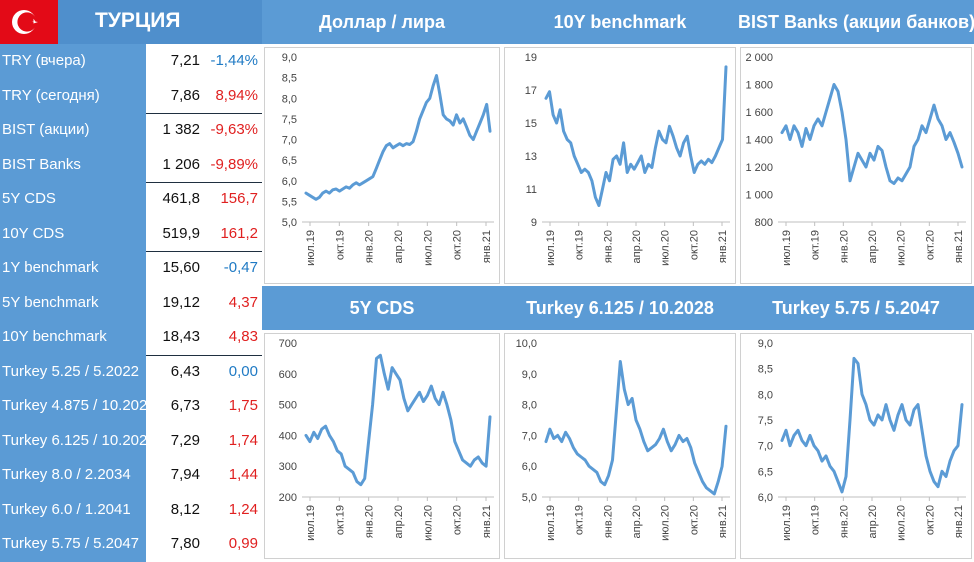 This screenshot has height=562, width=974. What do you see at coordinates (243, 440) in the screenshot?
I see `row-change: 1,74` at bounding box center [243, 440].